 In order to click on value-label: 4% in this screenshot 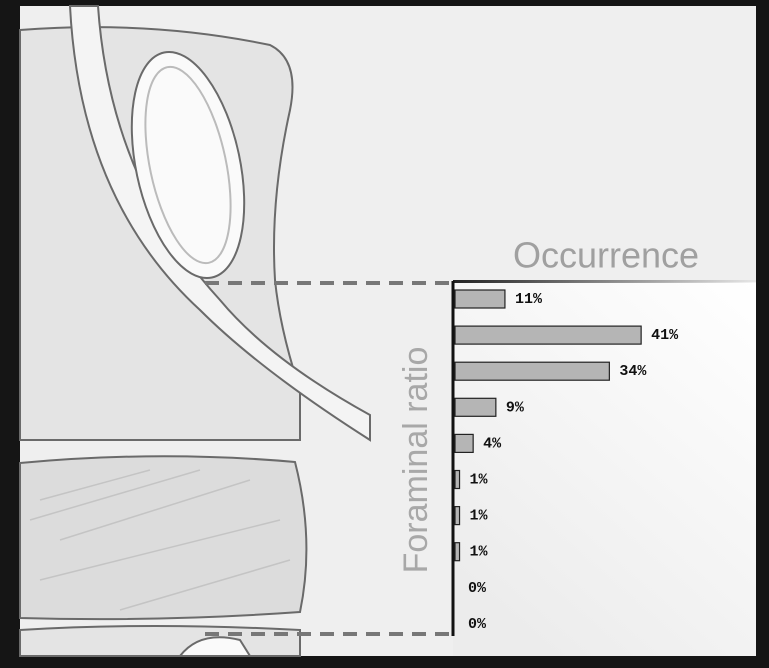, I will do `click(492, 443)`.